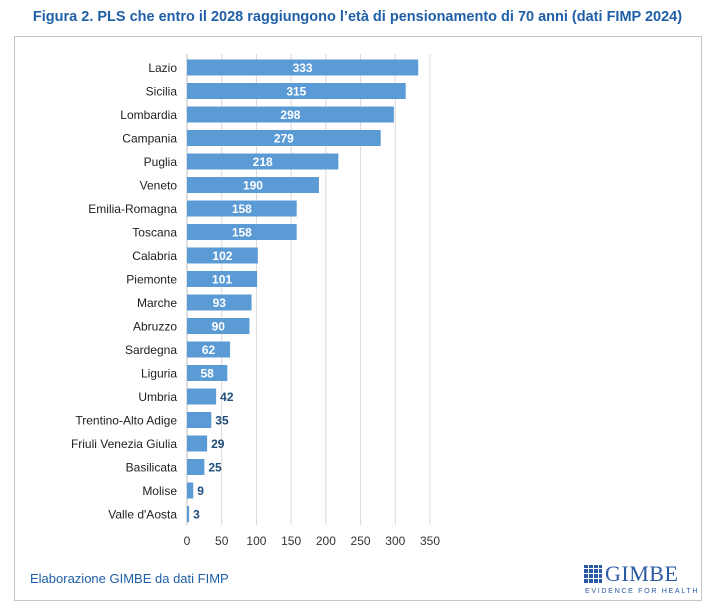  Describe the element at coordinates (162, 68) in the screenshot. I see `category-label: Lazio` at that location.